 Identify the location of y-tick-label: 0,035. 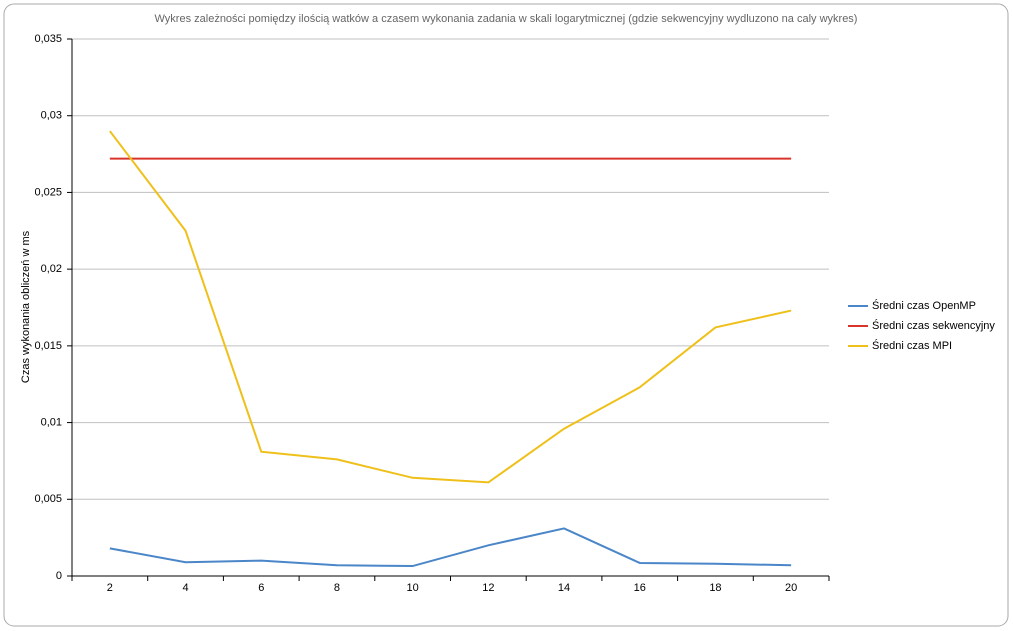
(48, 39).